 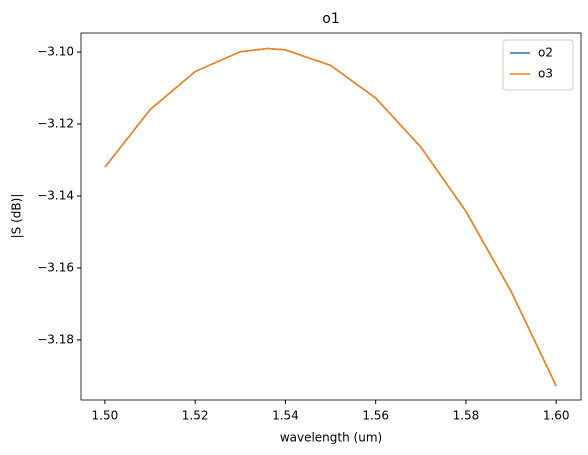 I want to click on x-tick-label: 1.58, so click(x=466, y=416).